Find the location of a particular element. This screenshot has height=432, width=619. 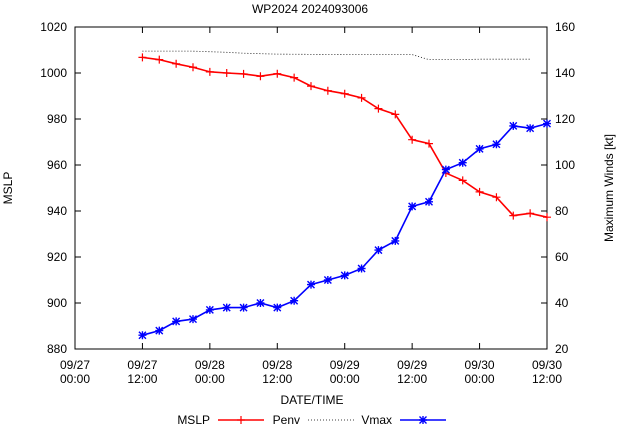

y-left-tick-label: 900 is located at coordinates (57, 303).